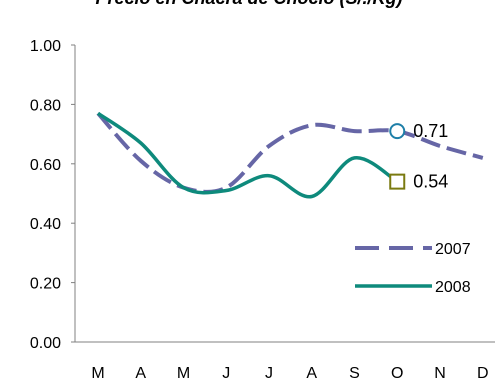 This screenshot has width=498, height=381. What do you see at coordinates (45, 105) in the screenshot?
I see `y-tick-label: 0.80` at bounding box center [45, 105].